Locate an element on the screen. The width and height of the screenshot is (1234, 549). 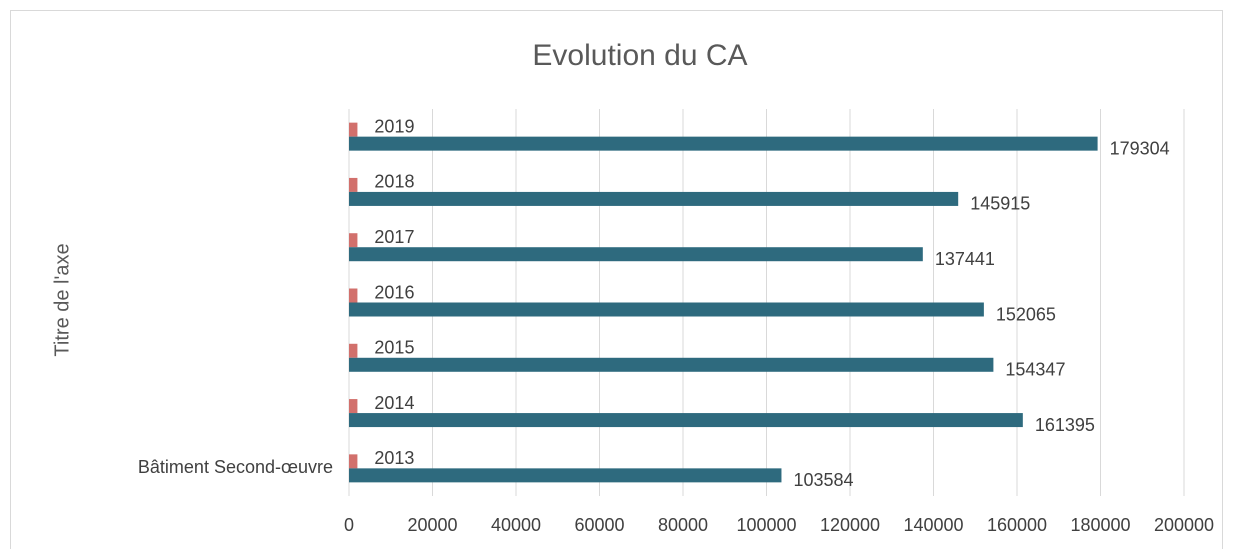
data-label: 179304 is located at coordinates (1140, 148).